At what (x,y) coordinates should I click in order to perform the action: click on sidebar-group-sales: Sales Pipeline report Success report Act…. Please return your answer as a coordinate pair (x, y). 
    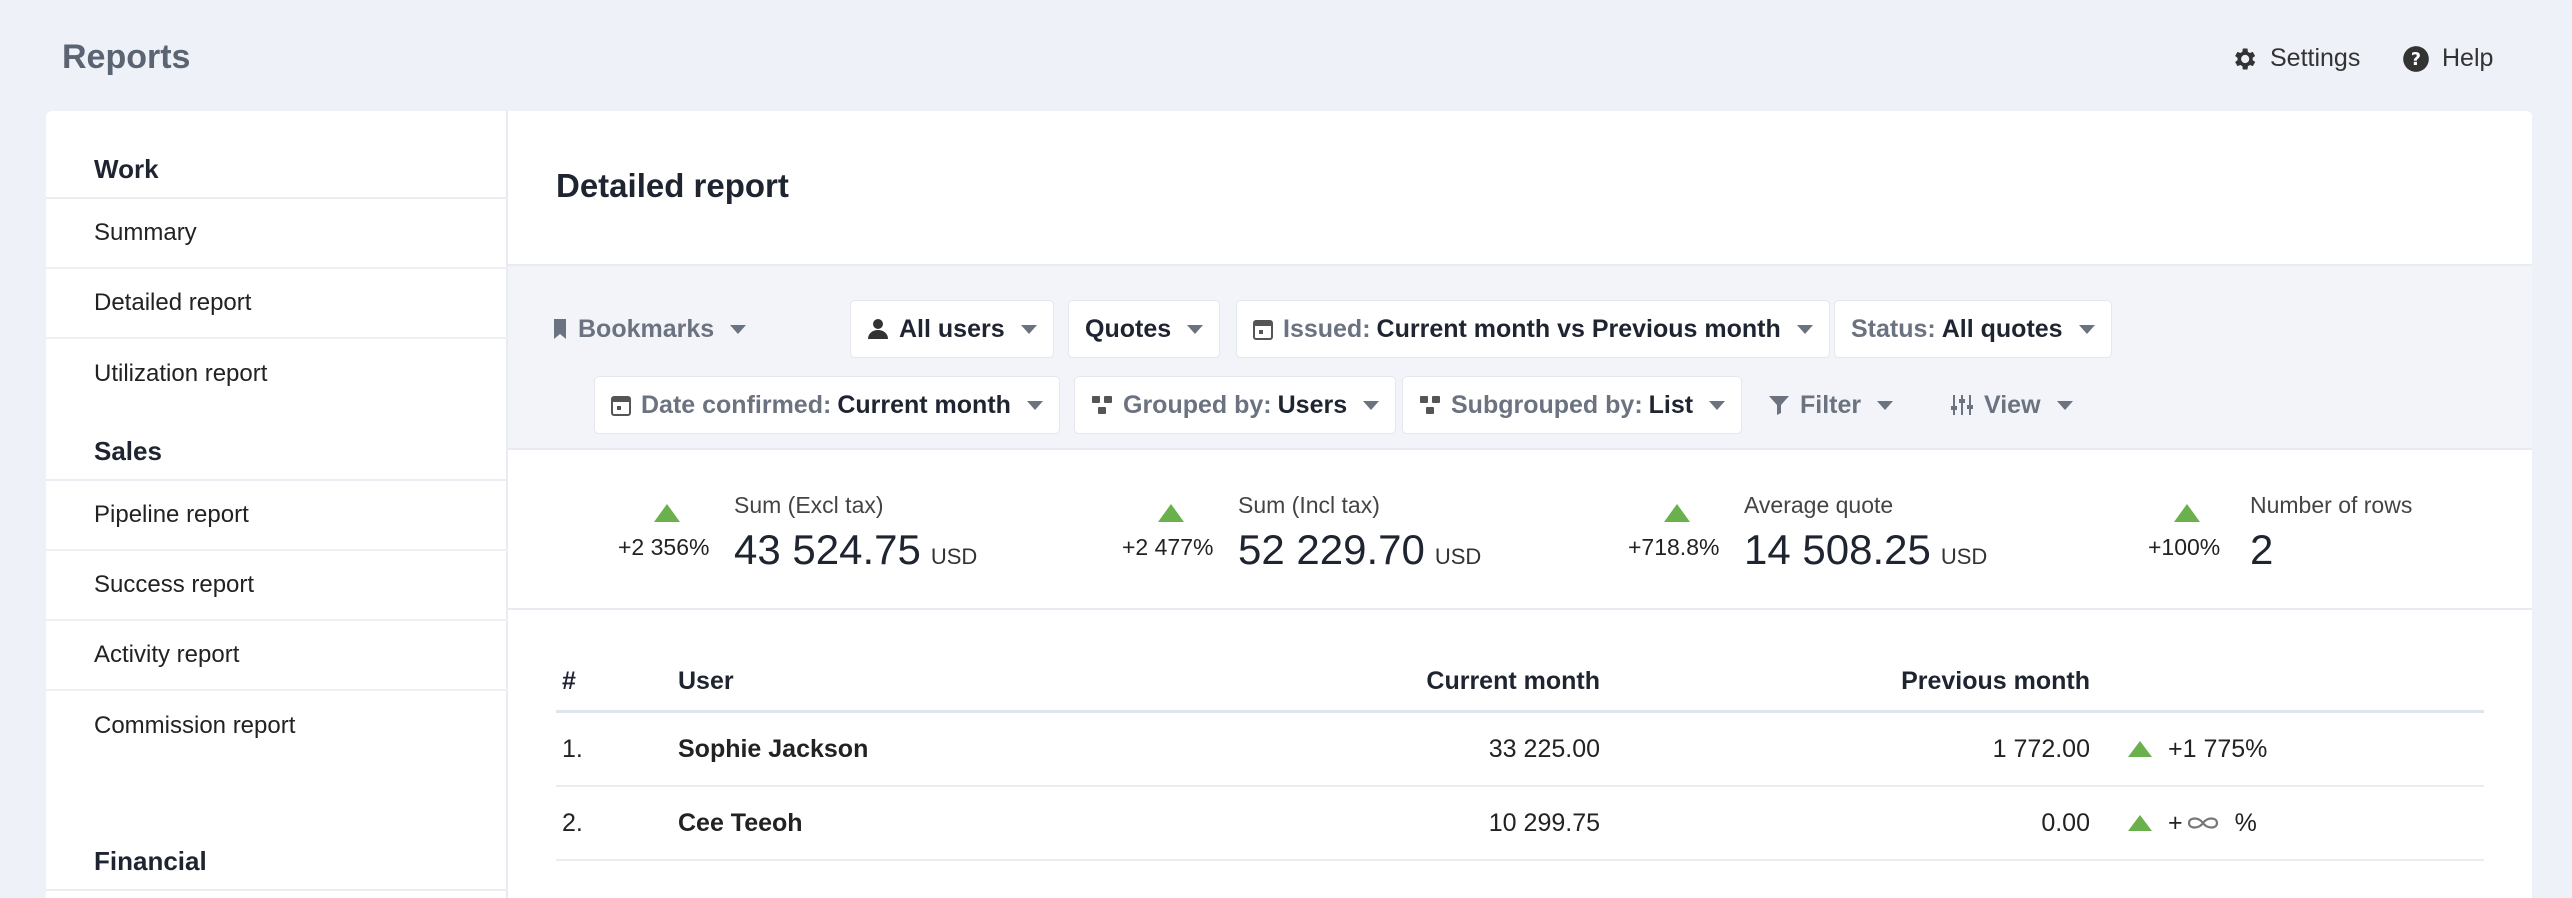
    Looking at the image, I should click on (277, 597).